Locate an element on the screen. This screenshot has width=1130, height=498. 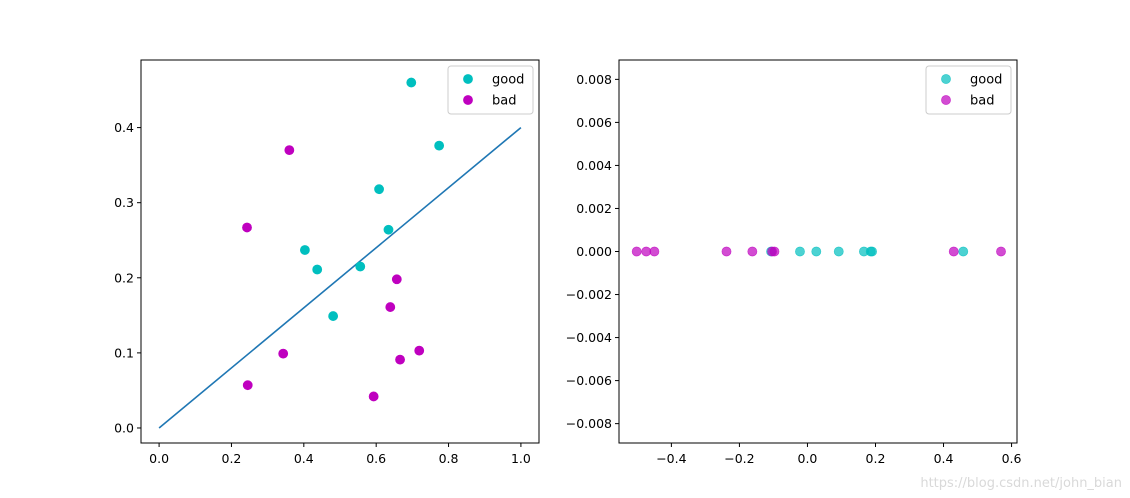
watermark-text: https://blog.csdn.net/john_bian is located at coordinates (1021, 483).